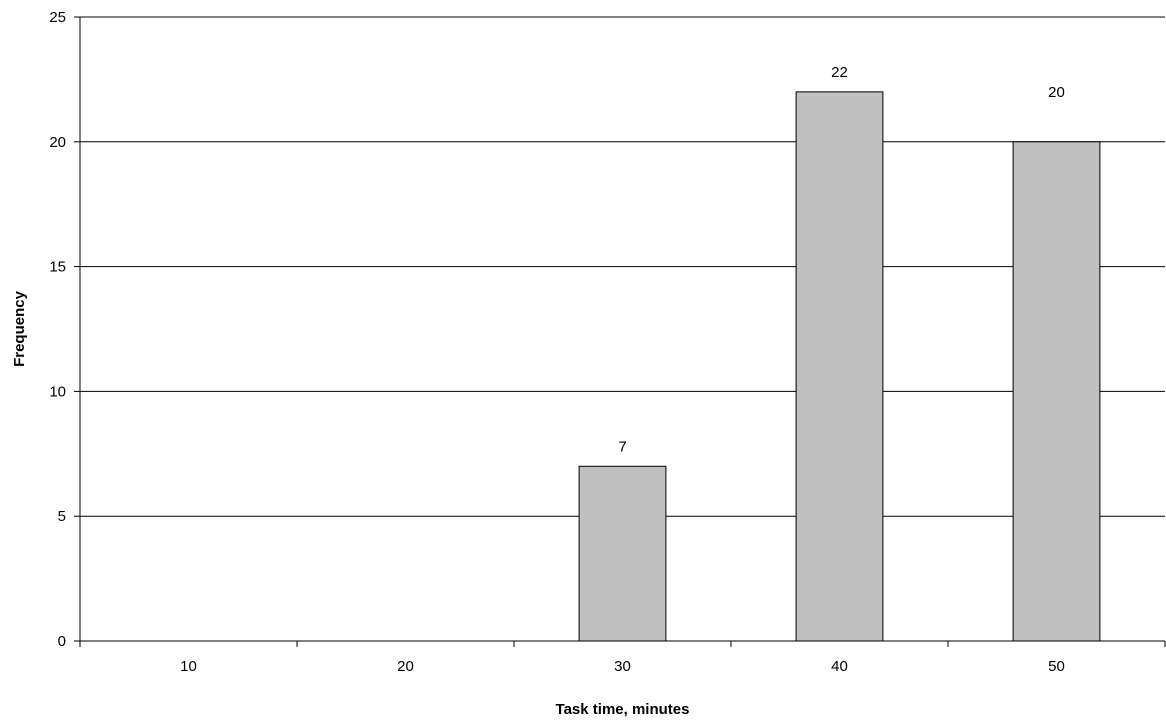  I want to click on x-tick-label: 10, so click(188, 666).